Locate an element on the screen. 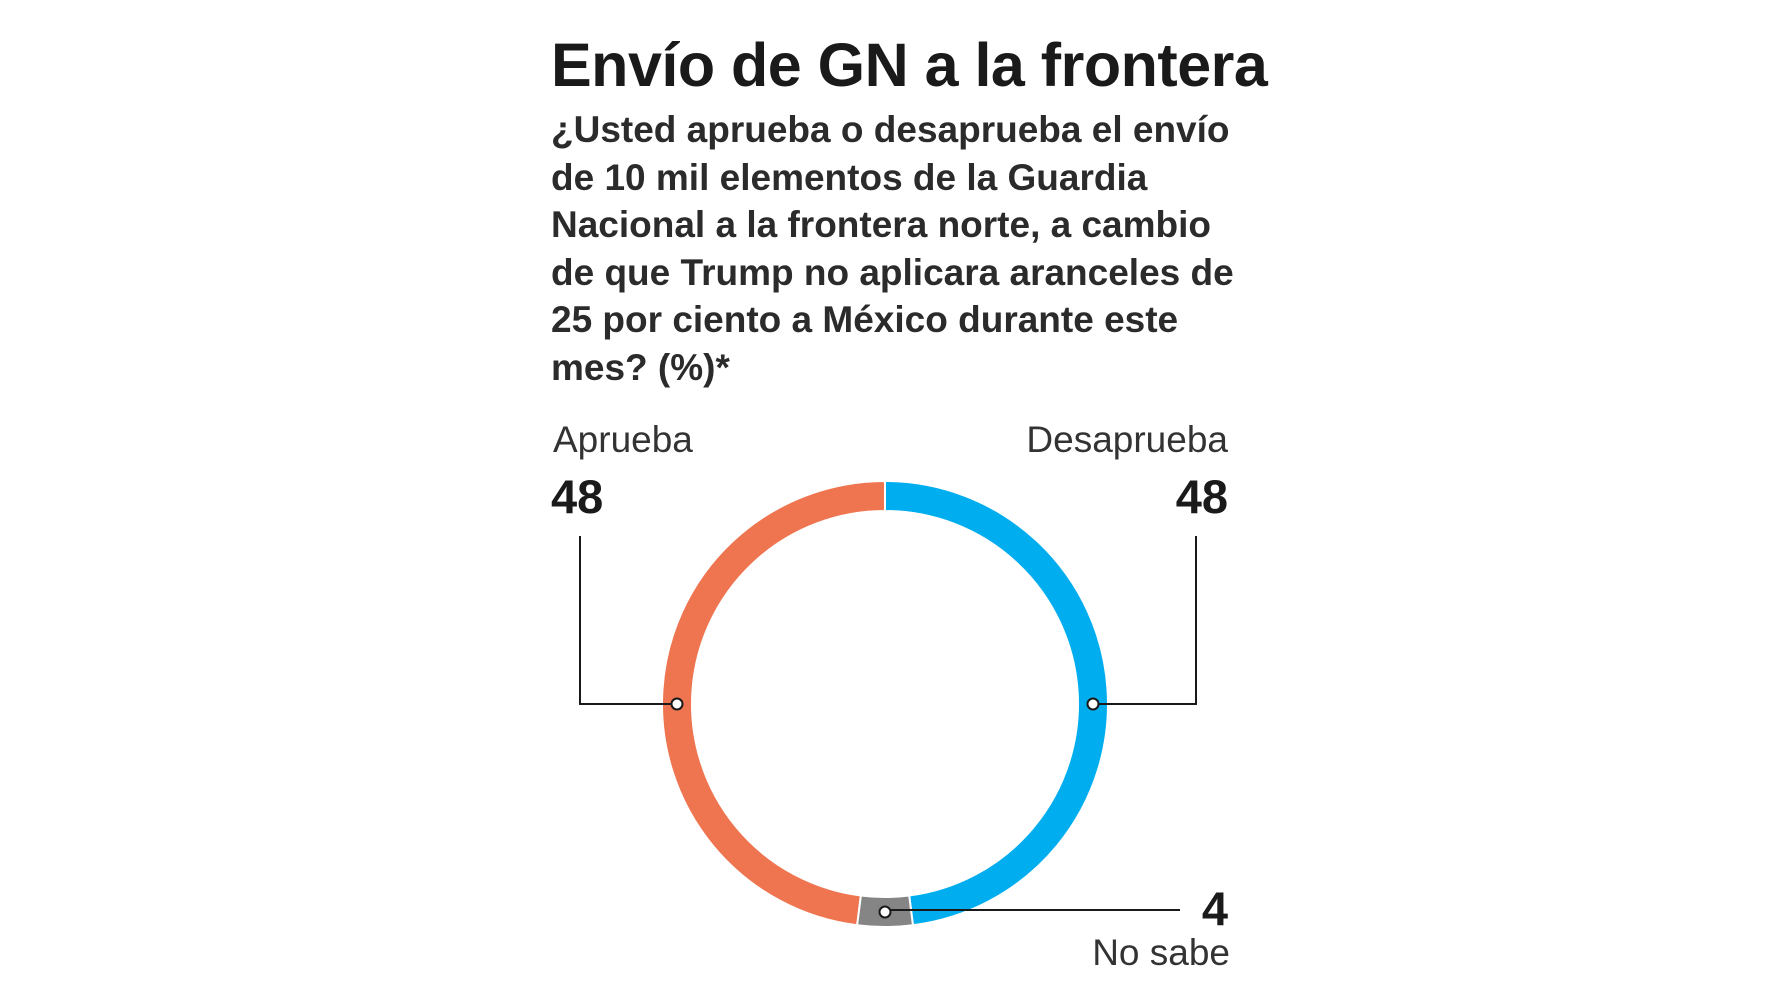 The width and height of the screenshot is (1776, 1000). slice-desaprueba is located at coordinates (996, 703).